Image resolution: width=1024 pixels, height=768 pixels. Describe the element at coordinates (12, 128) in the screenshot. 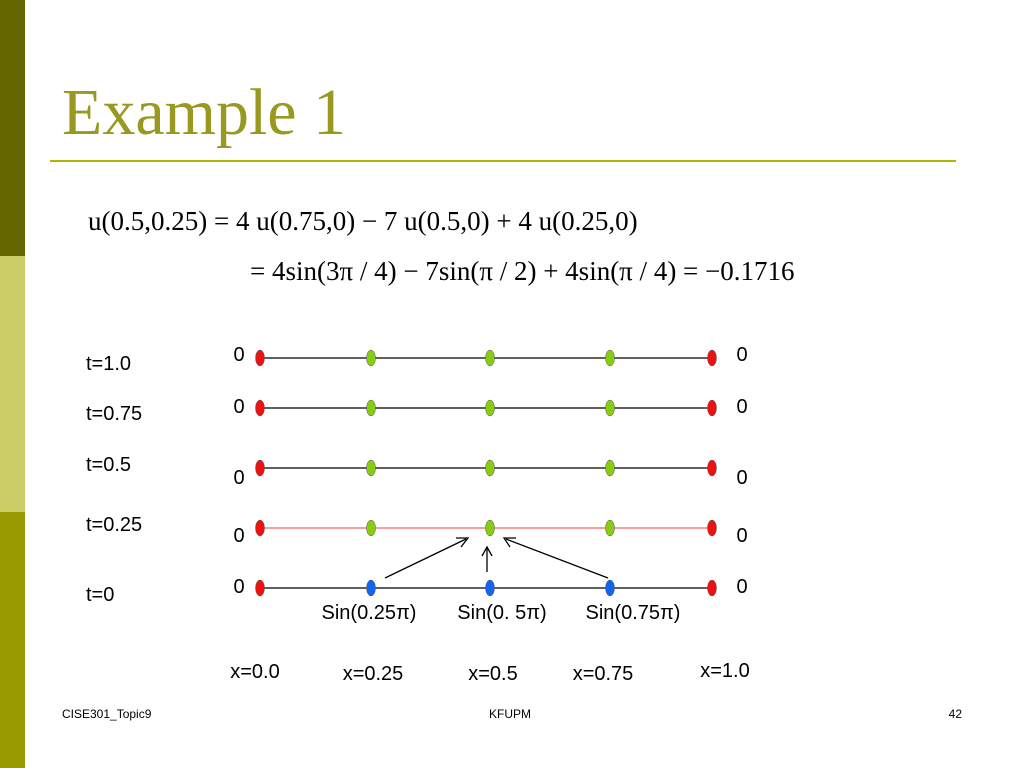

I see `sidebar-top` at that location.